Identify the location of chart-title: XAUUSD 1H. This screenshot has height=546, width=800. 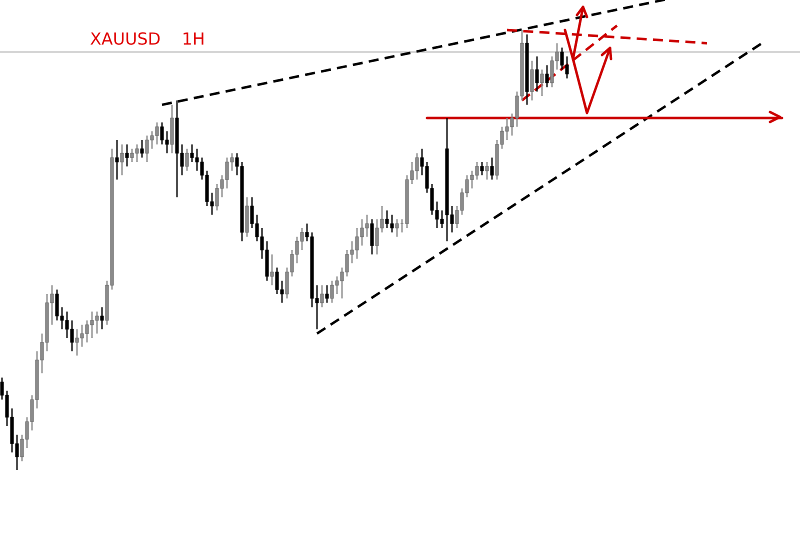
(147, 38).